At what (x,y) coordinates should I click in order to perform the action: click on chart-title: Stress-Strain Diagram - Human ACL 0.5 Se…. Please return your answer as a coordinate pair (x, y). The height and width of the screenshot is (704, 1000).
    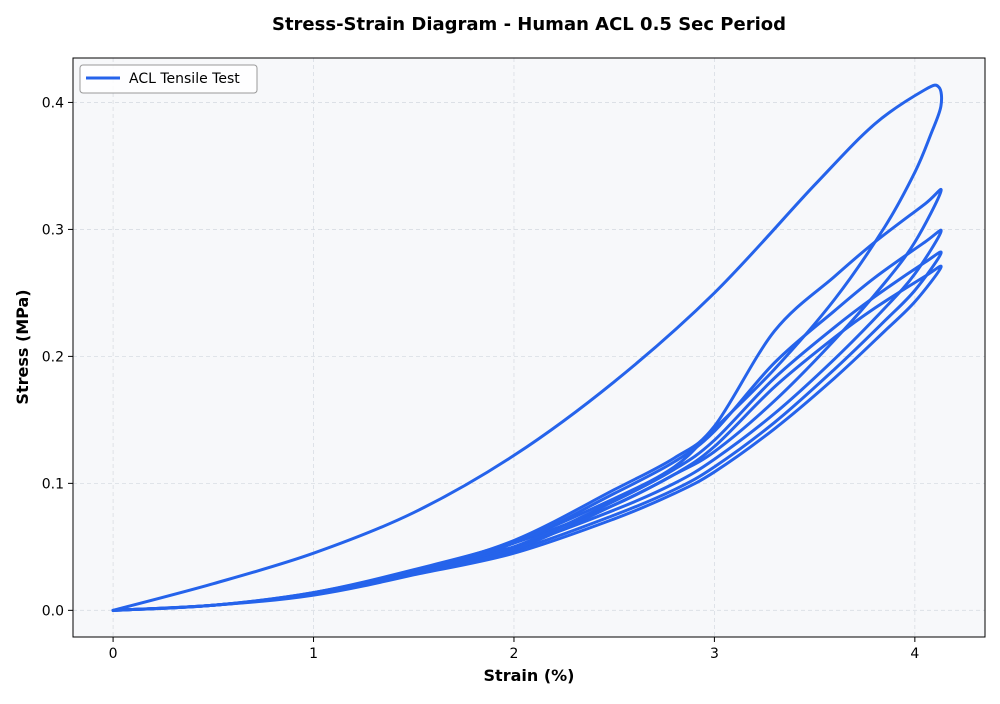
    Looking at the image, I should click on (529, 24).